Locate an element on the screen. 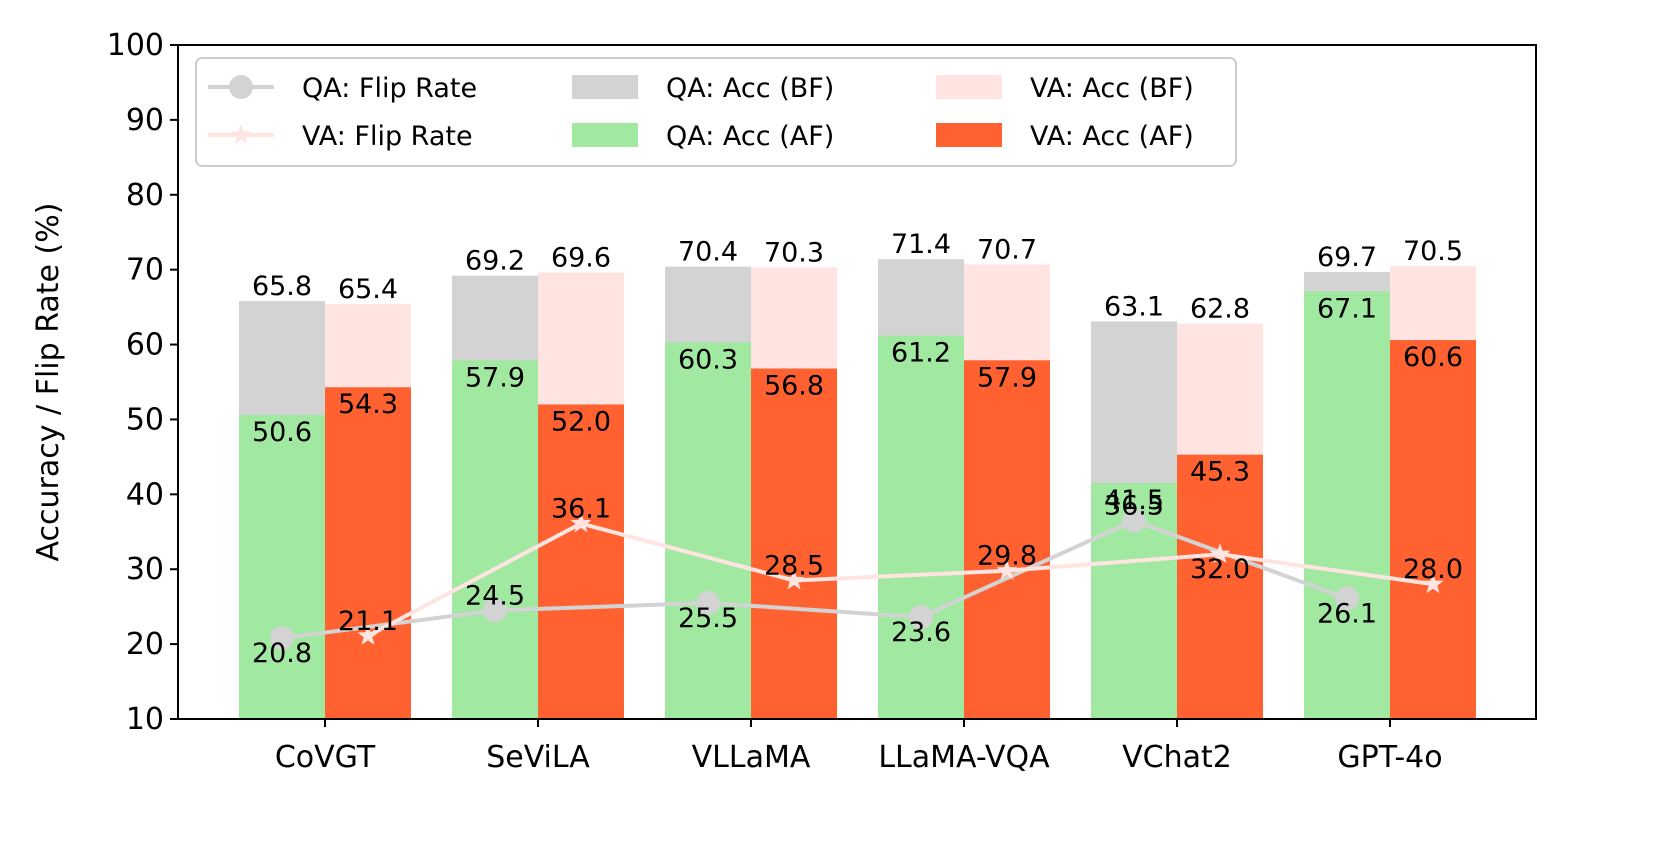 The width and height of the screenshot is (1660, 866). label-va-acc-bf-sevila: 69.6 is located at coordinates (581, 258).